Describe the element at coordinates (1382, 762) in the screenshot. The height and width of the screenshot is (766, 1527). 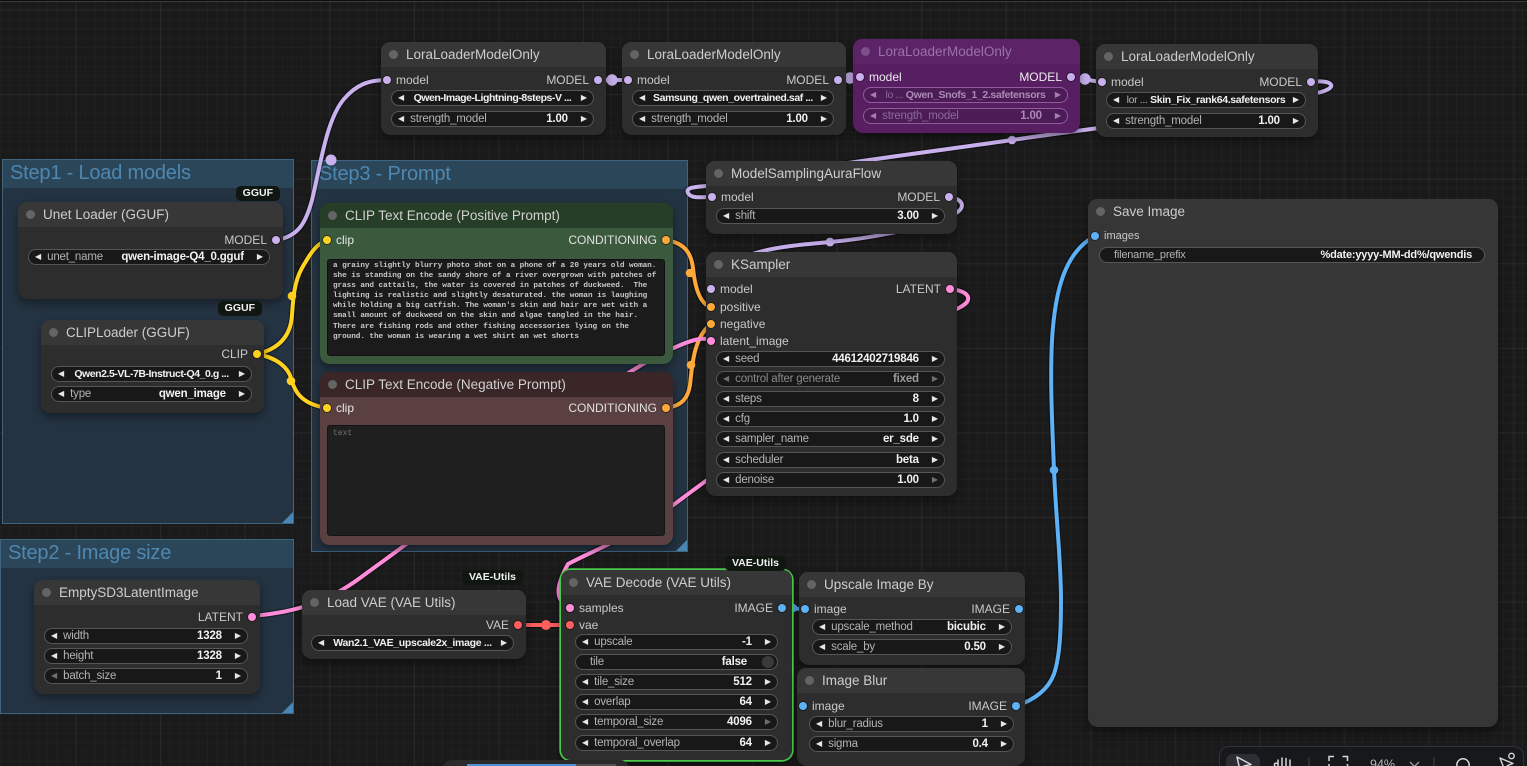
I see `svg-text: 94%` at that location.